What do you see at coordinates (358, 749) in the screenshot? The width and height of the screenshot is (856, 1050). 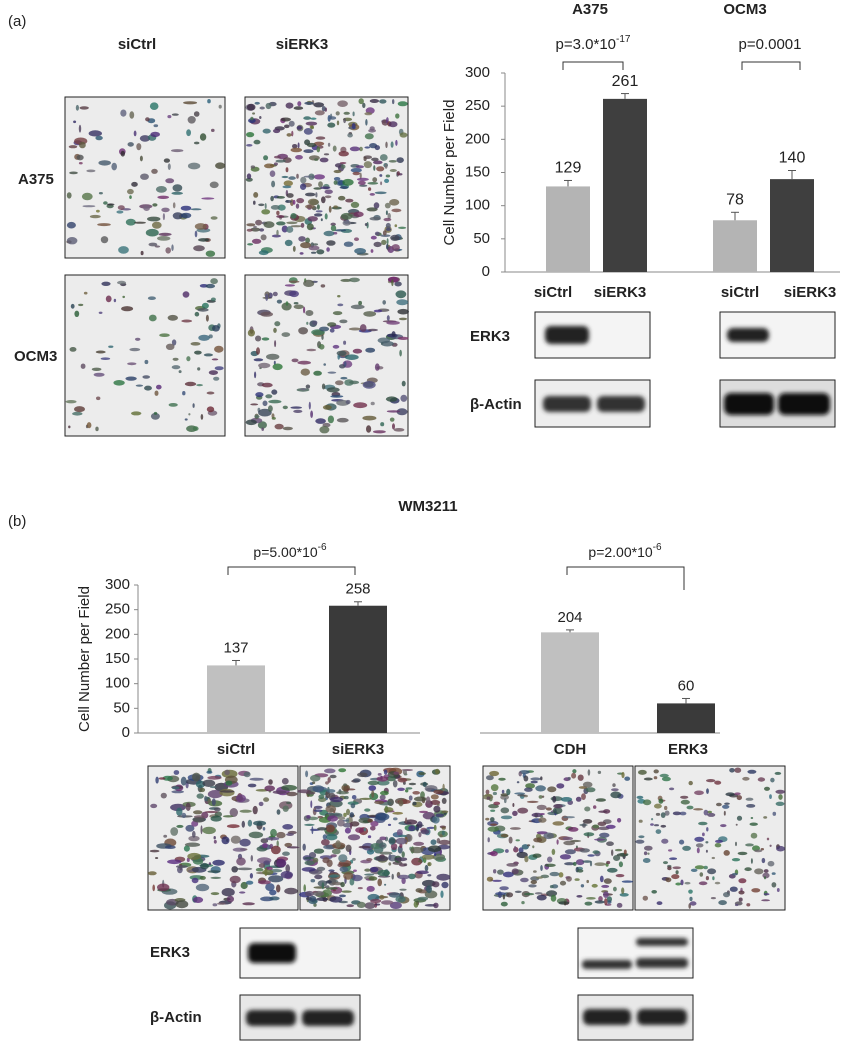 I see `x-tick-label: siERK3` at bounding box center [358, 749].